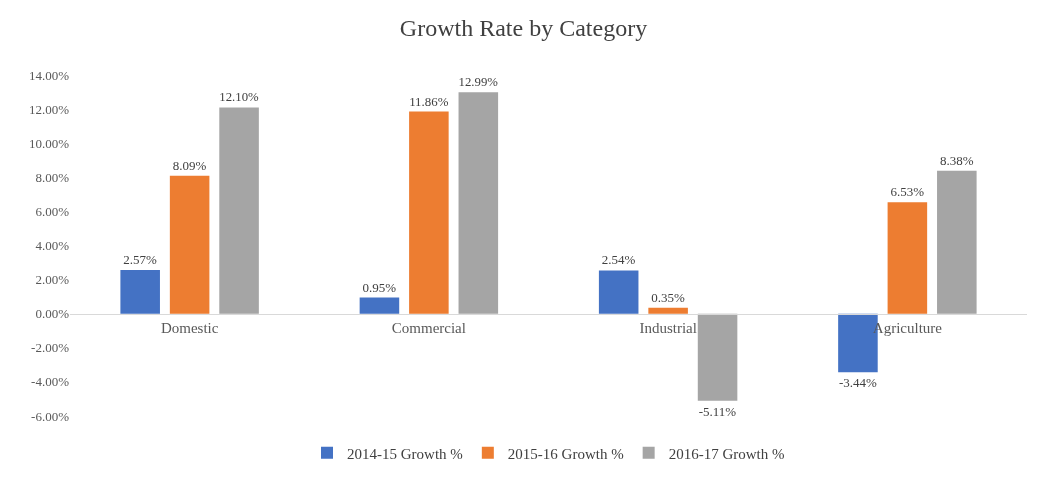 Image resolution: width=1047 pixels, height=481 pixels. I want to click on data-label: -5.11%, so click(717, 411).